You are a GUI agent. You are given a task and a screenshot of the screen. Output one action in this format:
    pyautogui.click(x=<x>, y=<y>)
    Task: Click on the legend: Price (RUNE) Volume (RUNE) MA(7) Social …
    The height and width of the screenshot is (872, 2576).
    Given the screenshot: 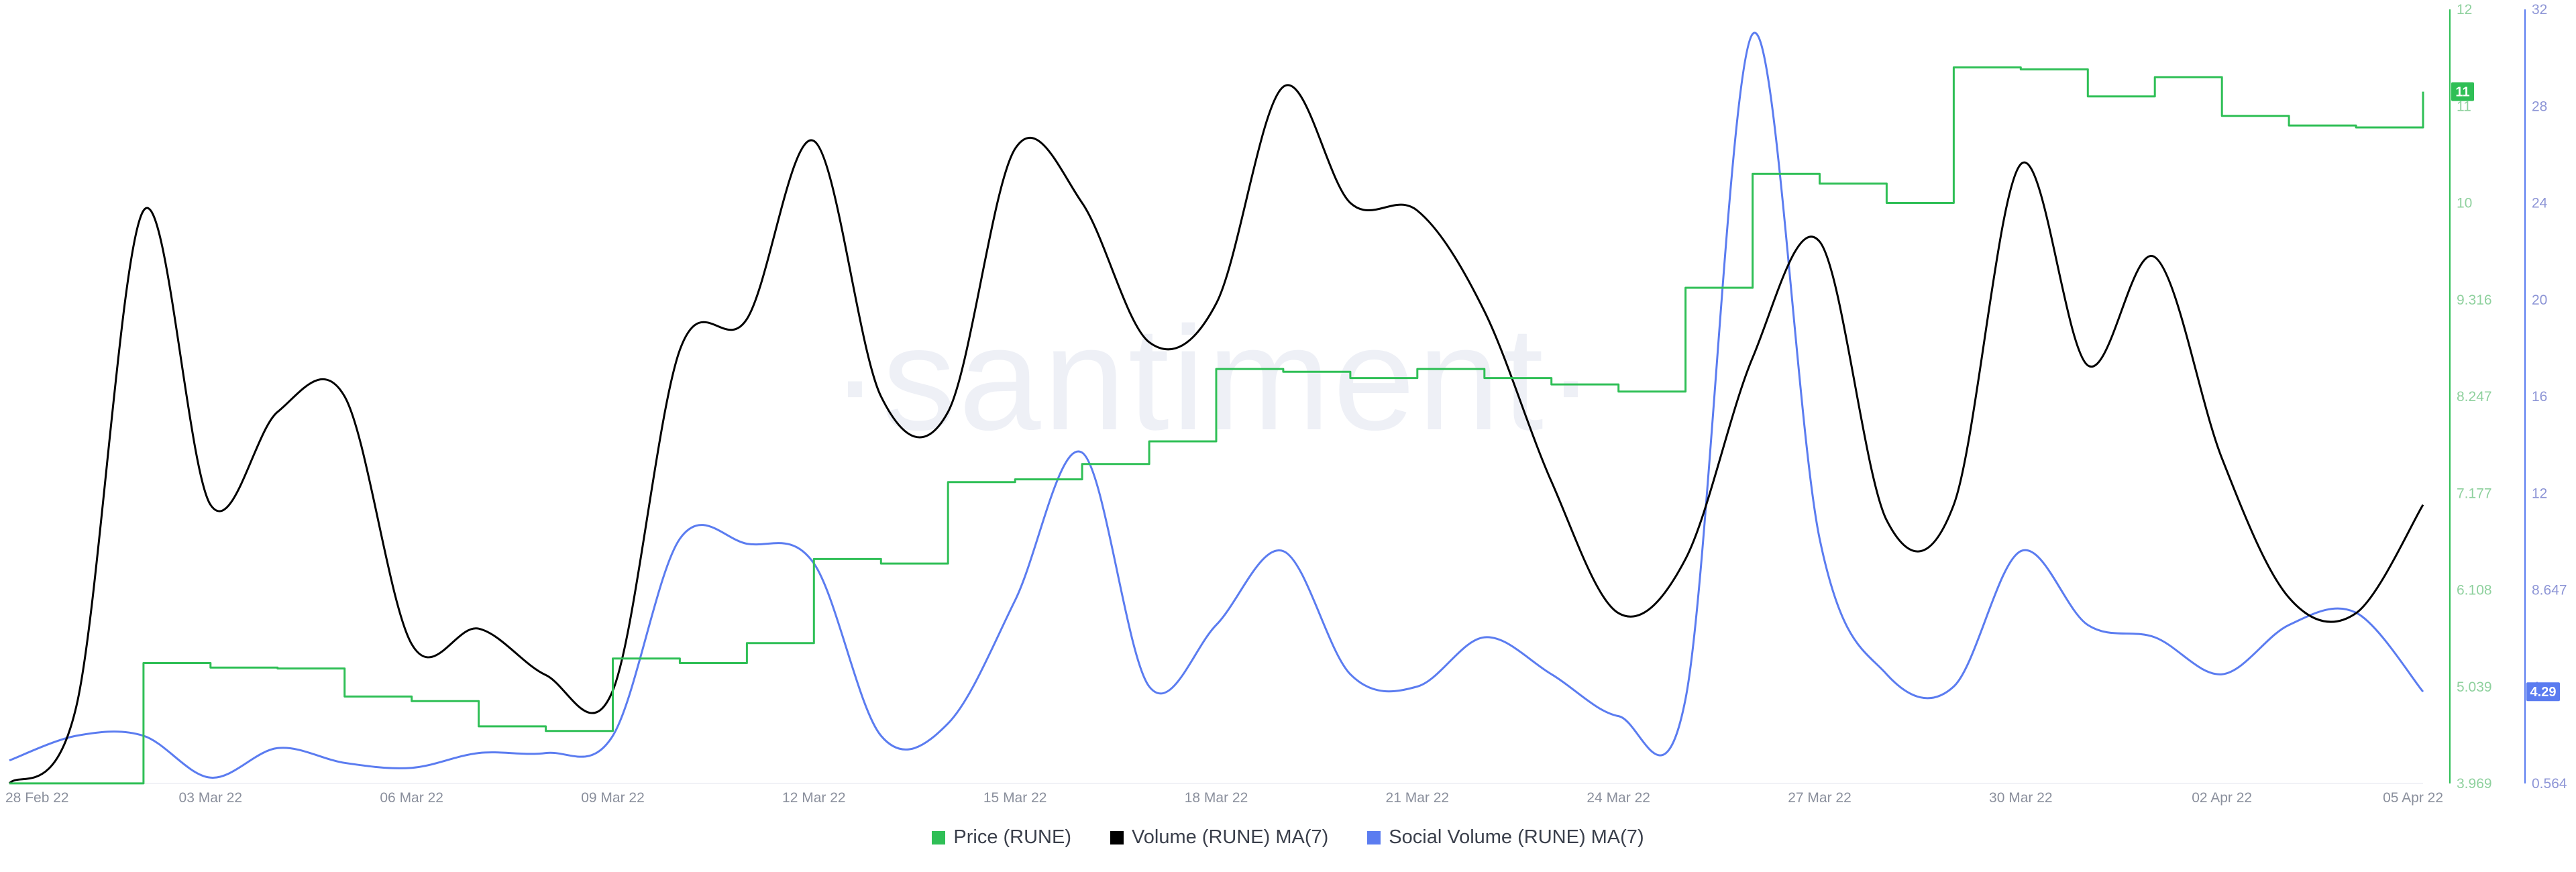 What is the action you would take?
    pyautogui.click(x=1288, y=837)
    